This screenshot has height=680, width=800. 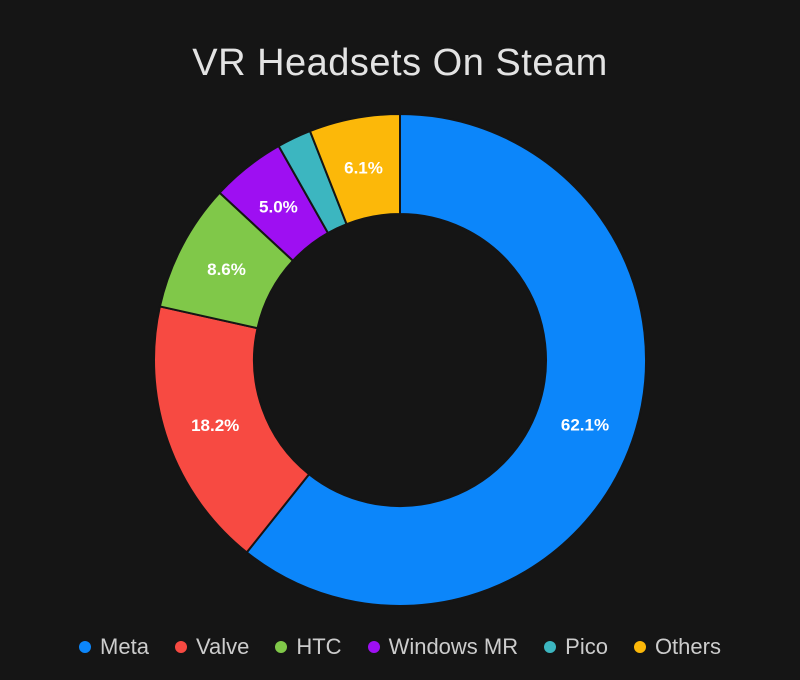 What do you see at coordinates (586, 646) in the screenshot?
I see `legend-item-label: Pico` at bounding box center [586, 646].